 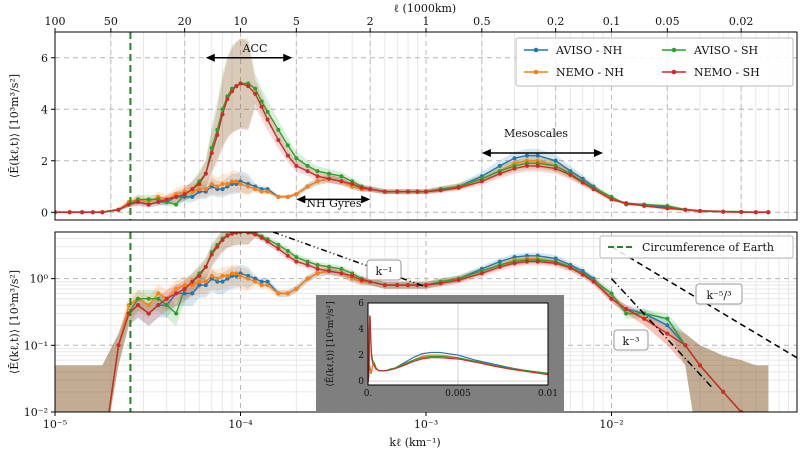 I want to click on inset-x-tick-label: 0., so click(x=368, y=394).